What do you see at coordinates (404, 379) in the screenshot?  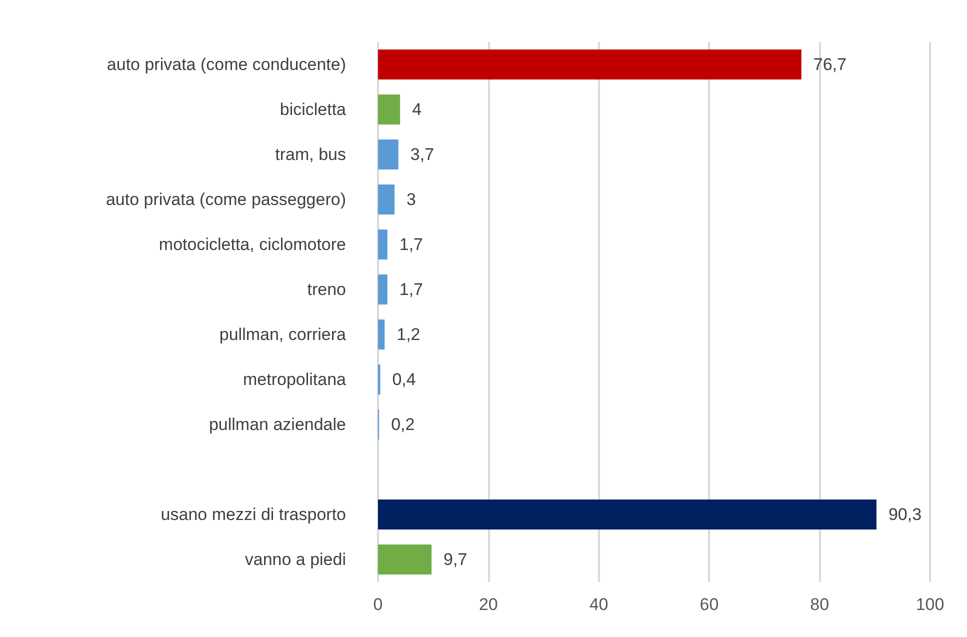 I see `data-label: 0,4` at bounding box center [404, 379].